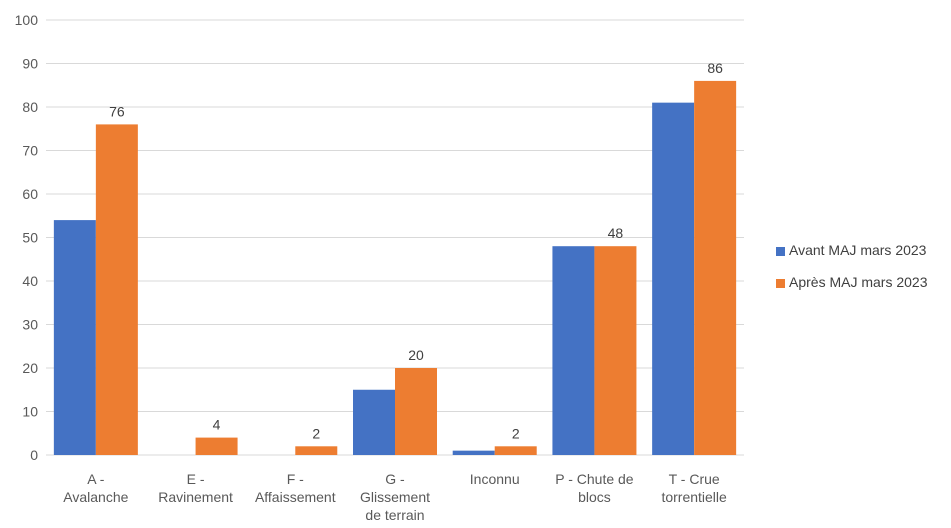  I want to click on legend: Avant MAJ mars 2023 Après MAJ mars 2023, so click(852, 266).